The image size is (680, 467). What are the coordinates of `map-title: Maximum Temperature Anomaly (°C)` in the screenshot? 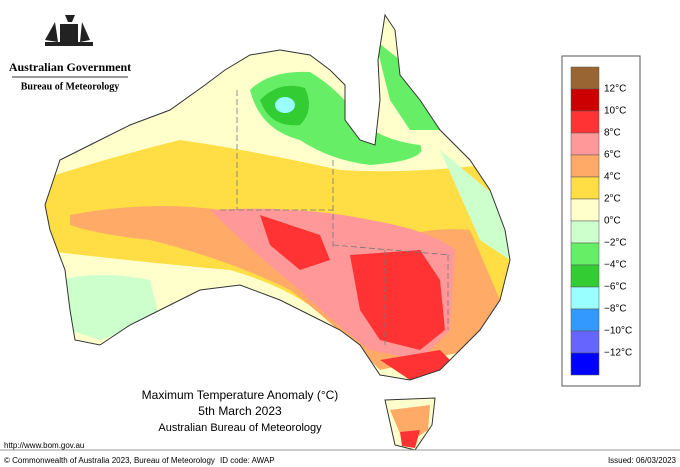 It's located at (240, 395).